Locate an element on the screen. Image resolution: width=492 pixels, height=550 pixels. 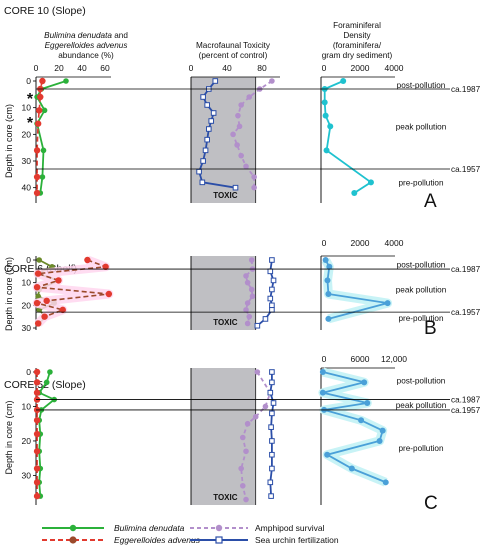
zone-label: post-pollution is located at coordinates (421, 265).